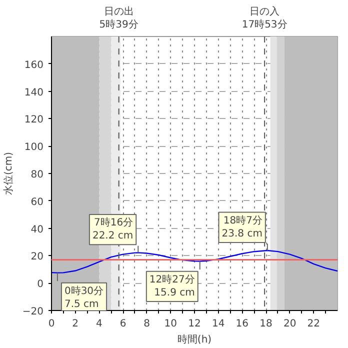 The width and height of the screenshot is (348, 348). I want to click on x-tick-label: 6, so click(123, 324).